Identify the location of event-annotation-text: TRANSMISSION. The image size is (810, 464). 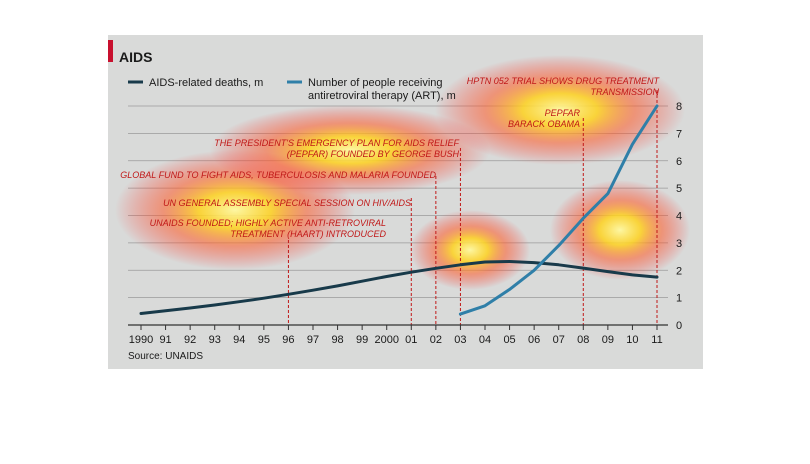
(624, 92).